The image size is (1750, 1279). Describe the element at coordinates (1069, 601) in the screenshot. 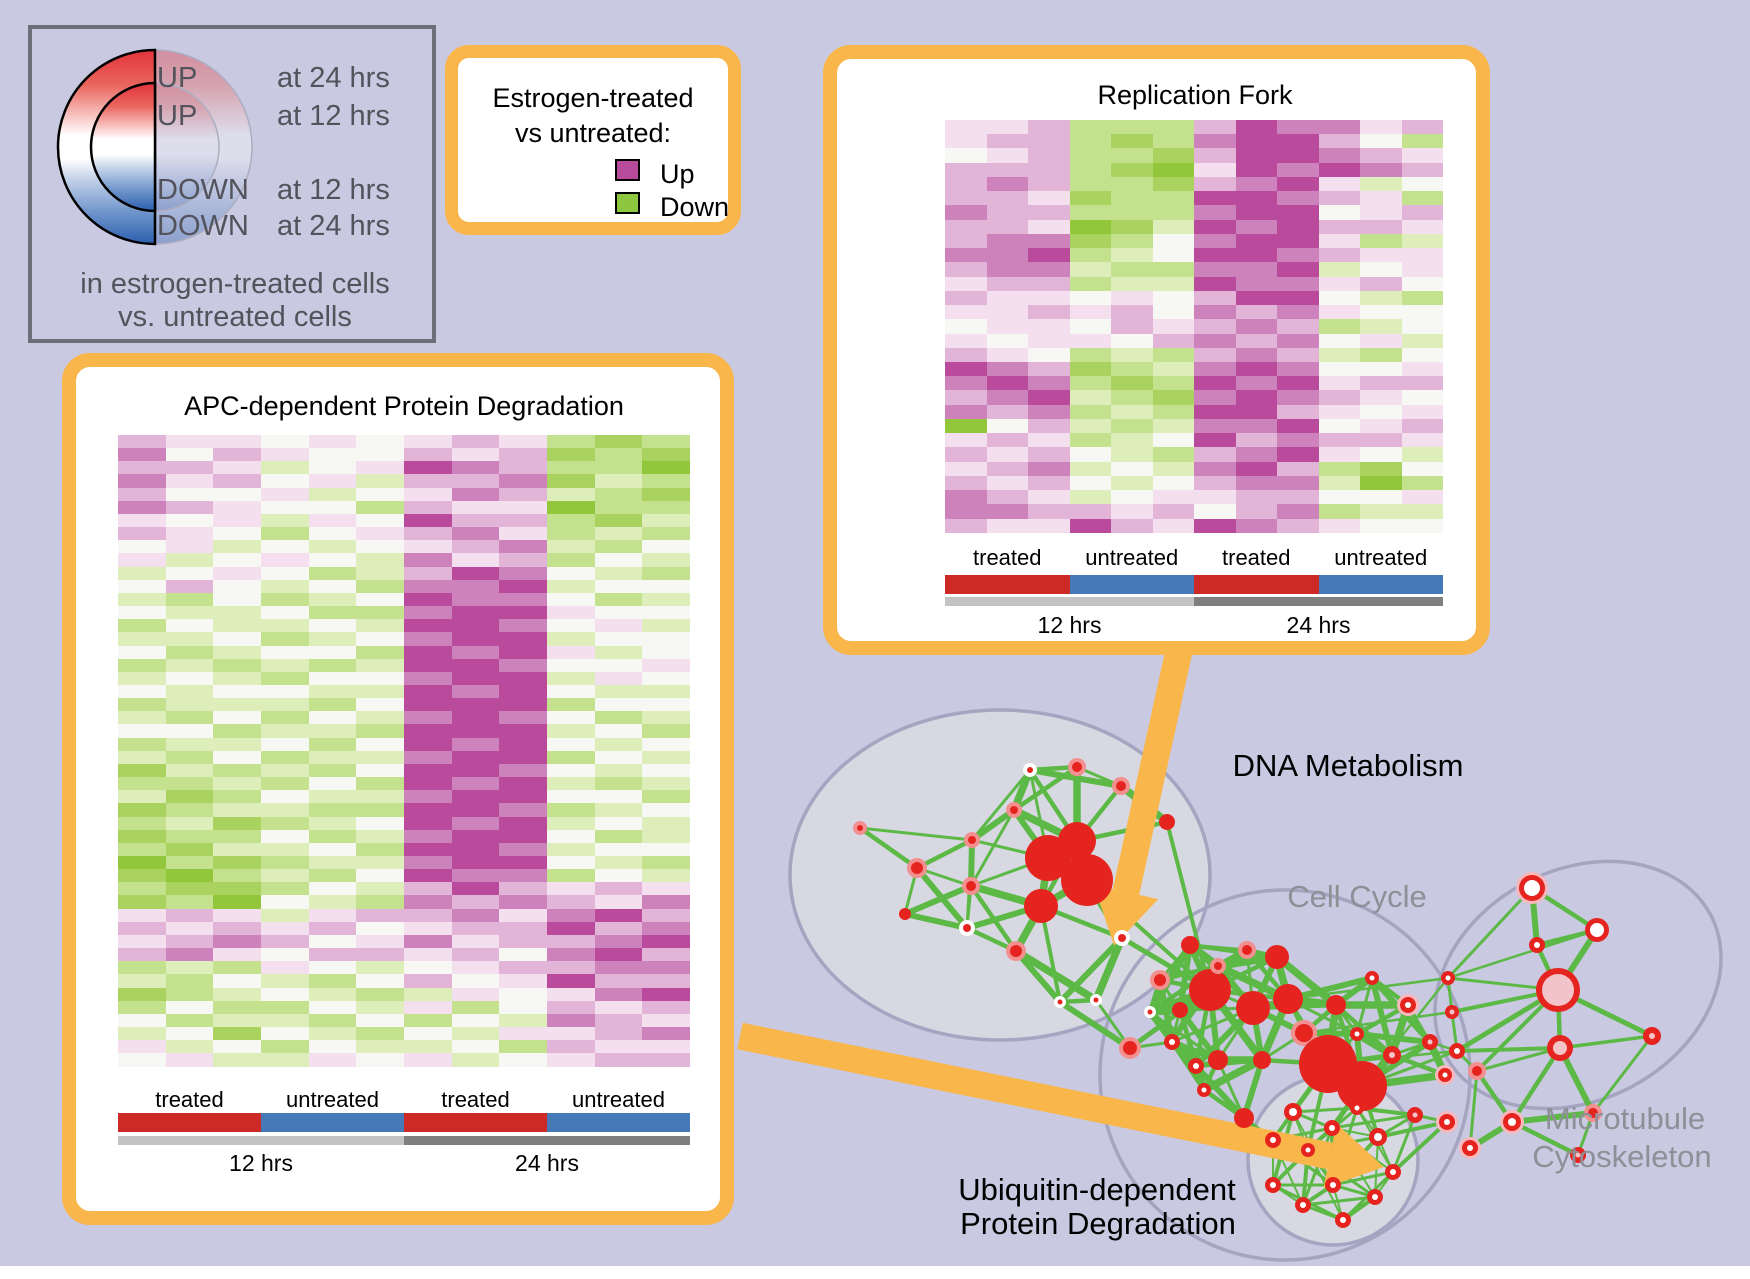

I see `time-12-bar` at that location.